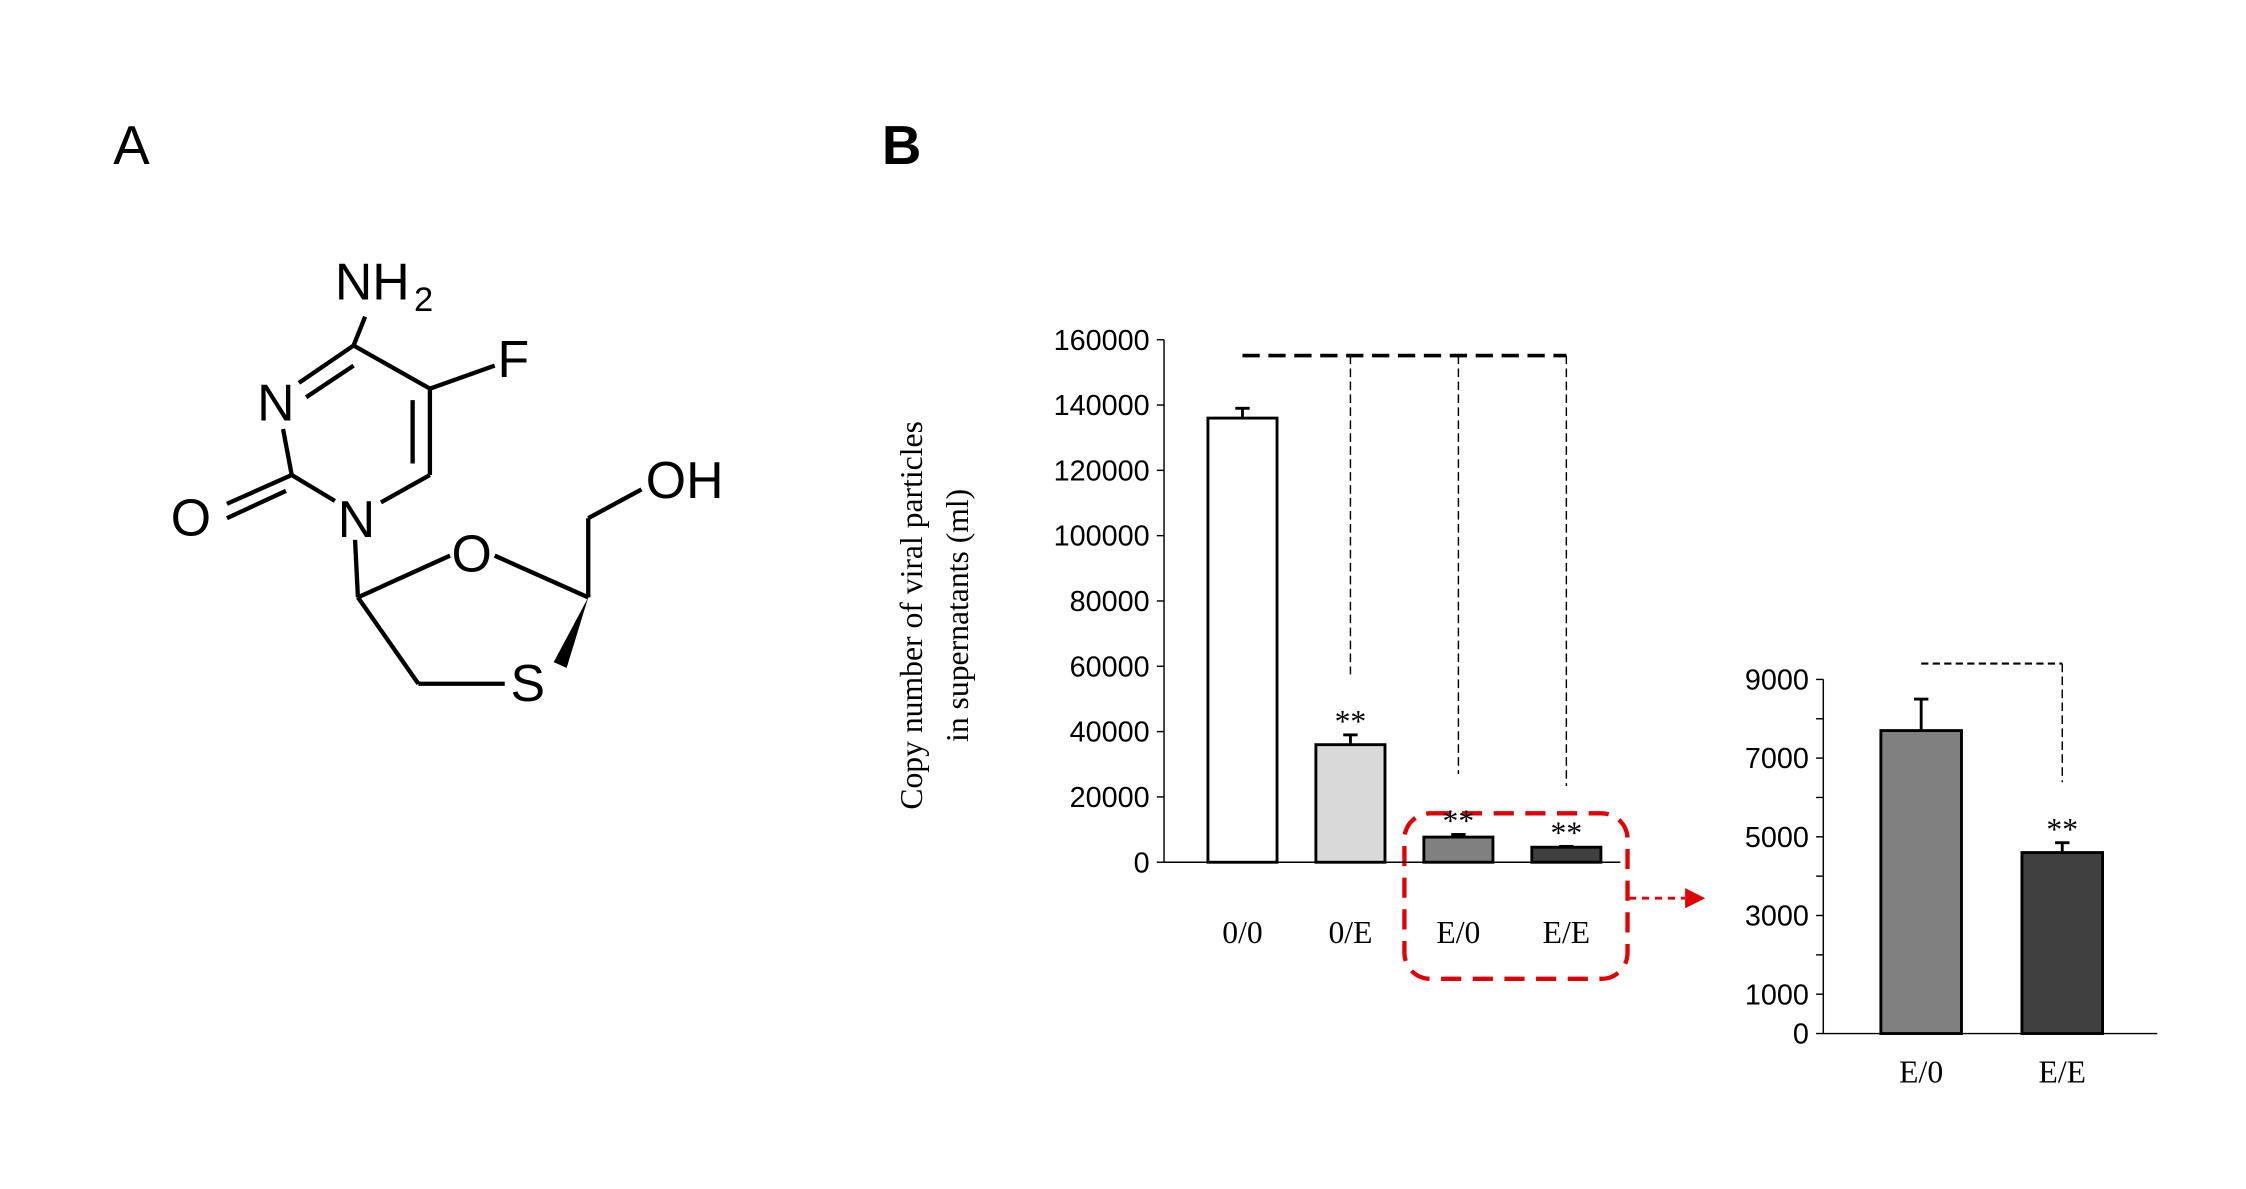  Describe the element at coordinates (423, 300) in the screenshot. I see `atom-subscript: 2` at that location.